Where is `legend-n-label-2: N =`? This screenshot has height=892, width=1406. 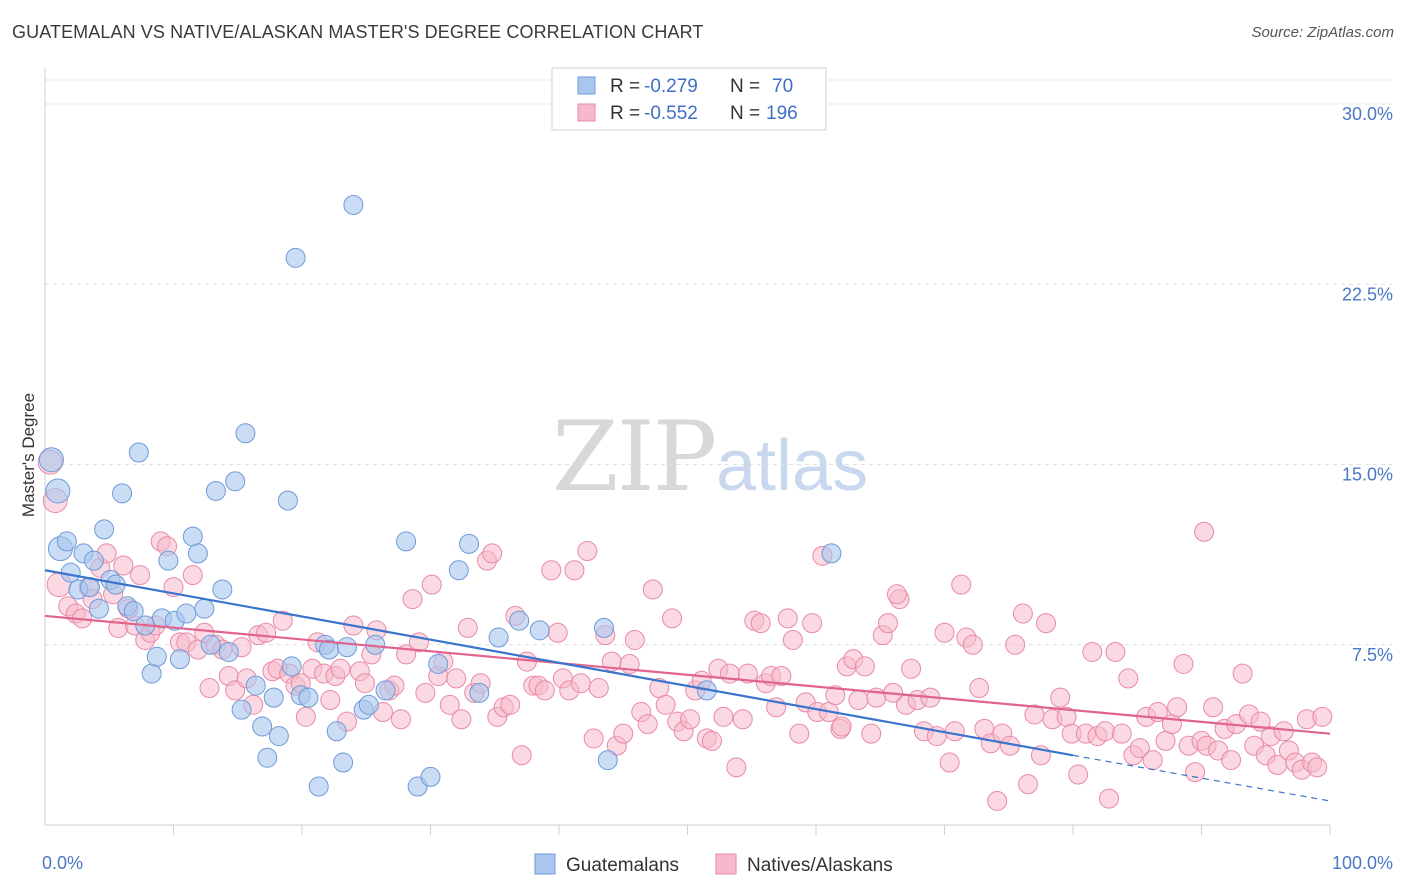 legend-n-label-2: N = is located at coordinates (745, 113).